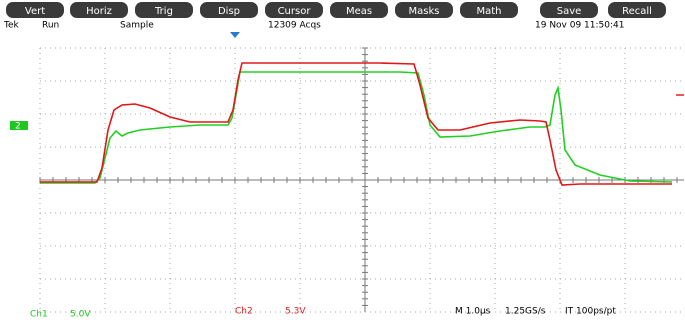 The width and height of the screenshot is (685, 320). I want to click on menu-button-label: Meas, so click(359, 11).